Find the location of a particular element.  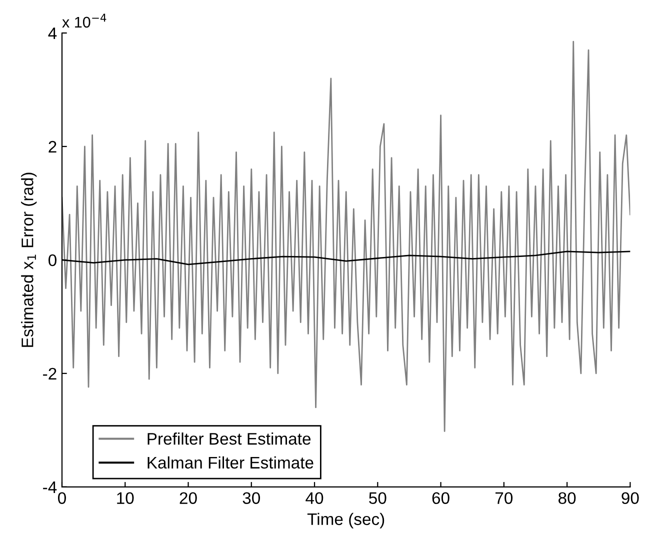

x-tick-label: 30 is located at coordinates (251, 498).